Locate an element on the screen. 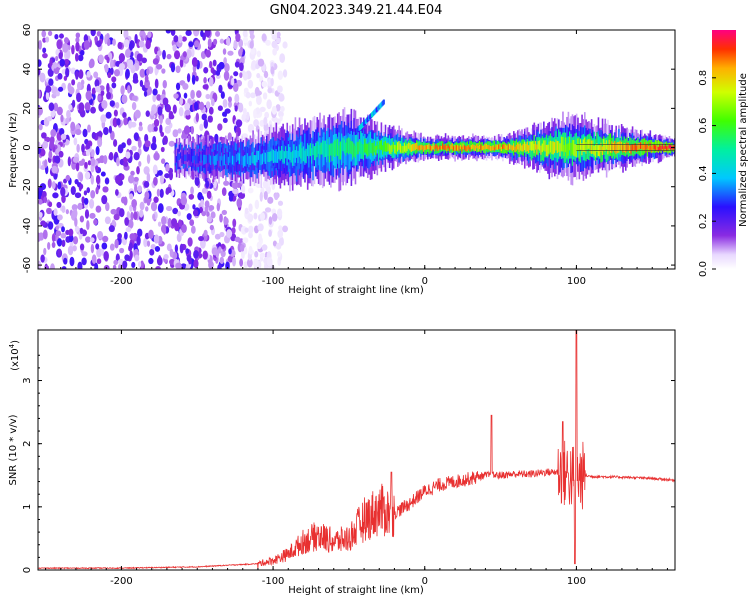 This screenshot has width=750, height=600. spectrogram-ytick-label: -60 is located at coordinates (27, 265).